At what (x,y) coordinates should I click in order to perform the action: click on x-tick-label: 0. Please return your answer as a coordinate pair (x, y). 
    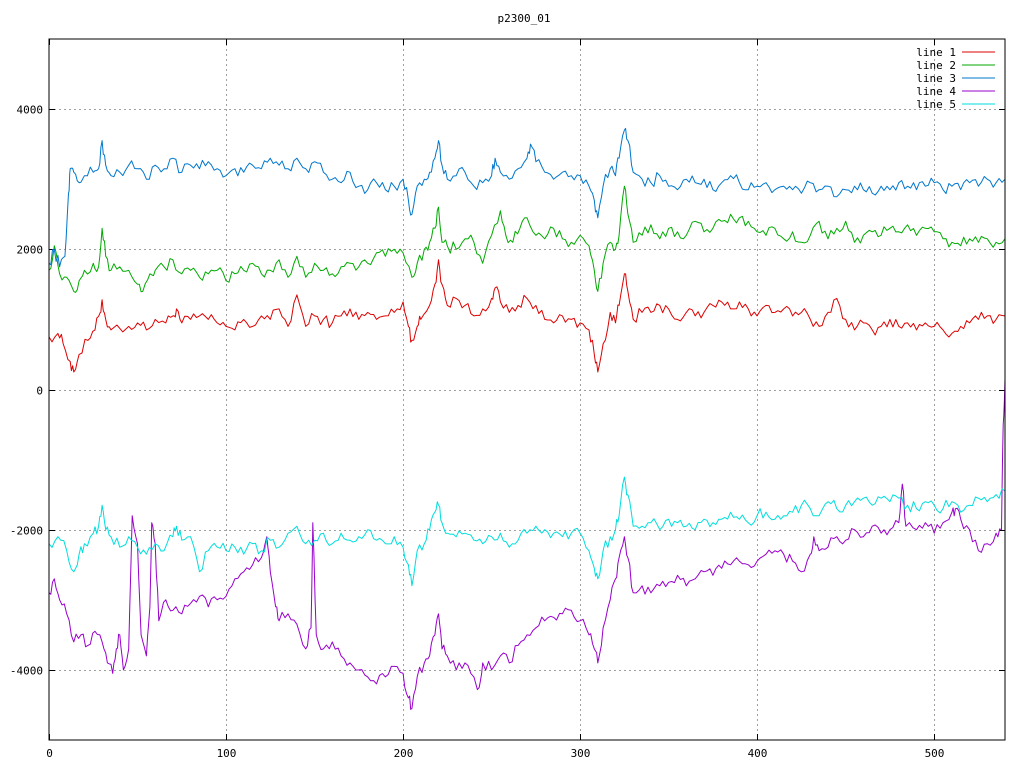
    Looking at the image, I should click on (49, 753).